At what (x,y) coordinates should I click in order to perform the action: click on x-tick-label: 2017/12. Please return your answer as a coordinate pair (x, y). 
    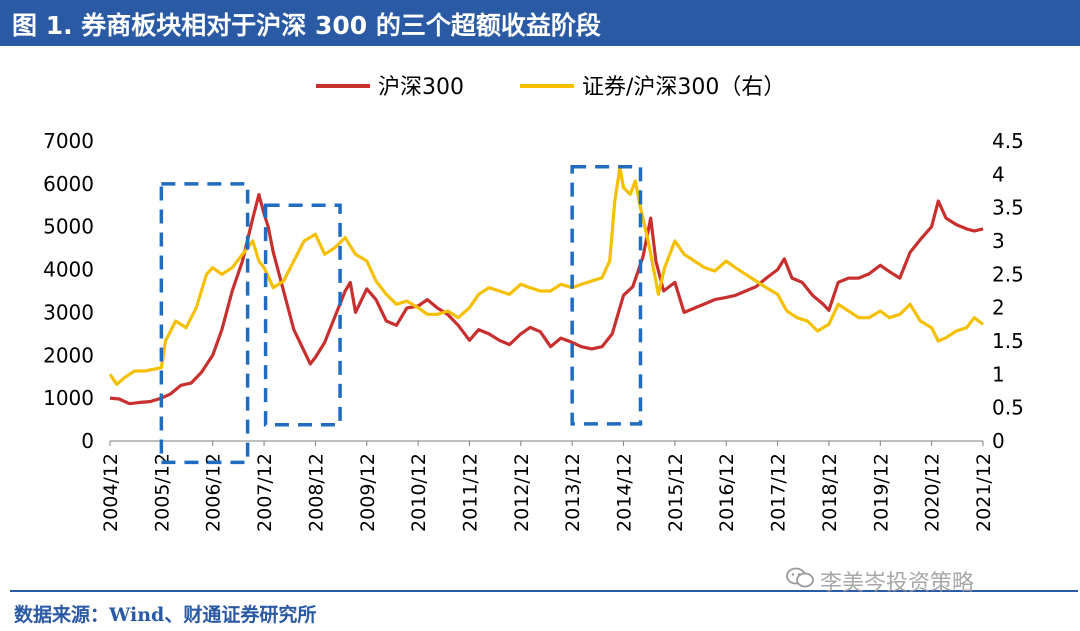
    Looking at the image, I should click on (779, 492).